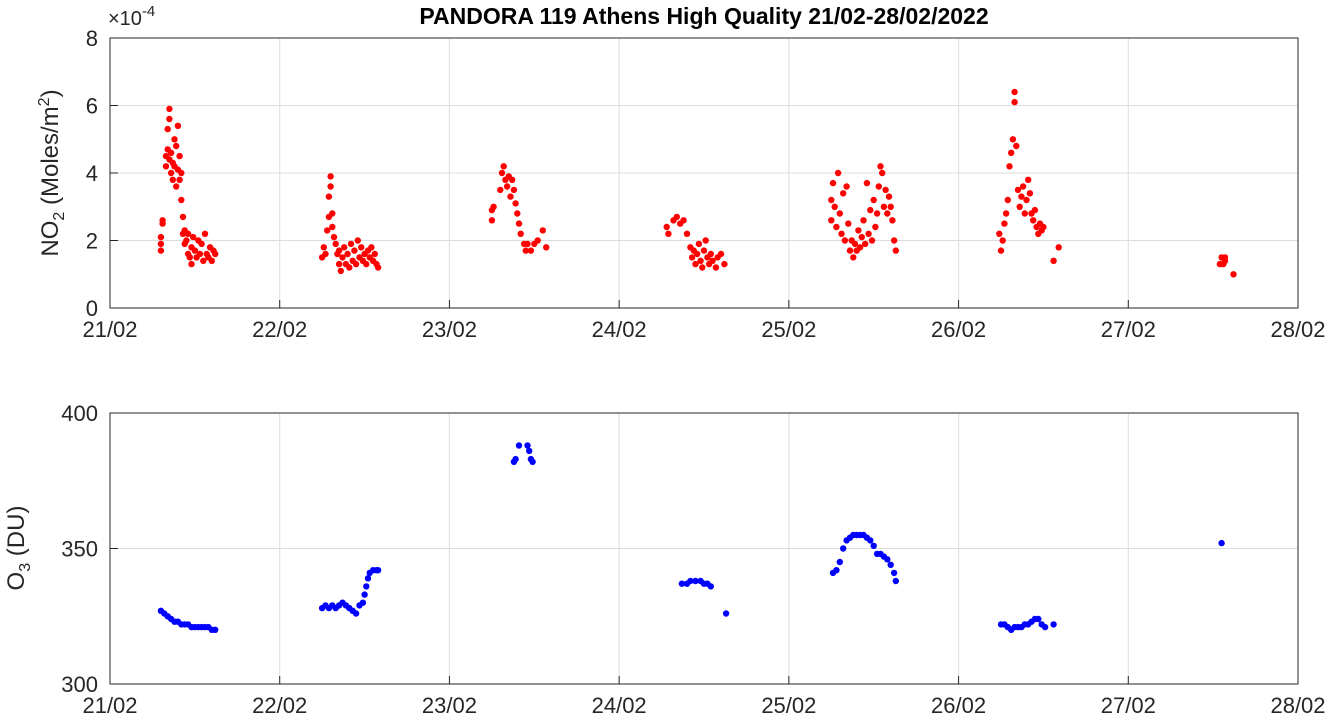 The height and width of the screenshot is (723, 1333). What do you see at coordinates (449, 705) in the screenshot?
I see `o3-x-tick-label: 23/02` at bounding box center [449, 705].